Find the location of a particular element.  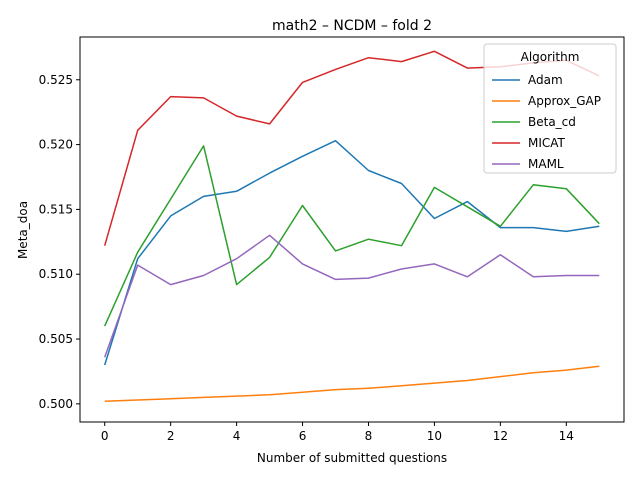

y-tick-label: 0.505 is located at coordinates (56, 339).